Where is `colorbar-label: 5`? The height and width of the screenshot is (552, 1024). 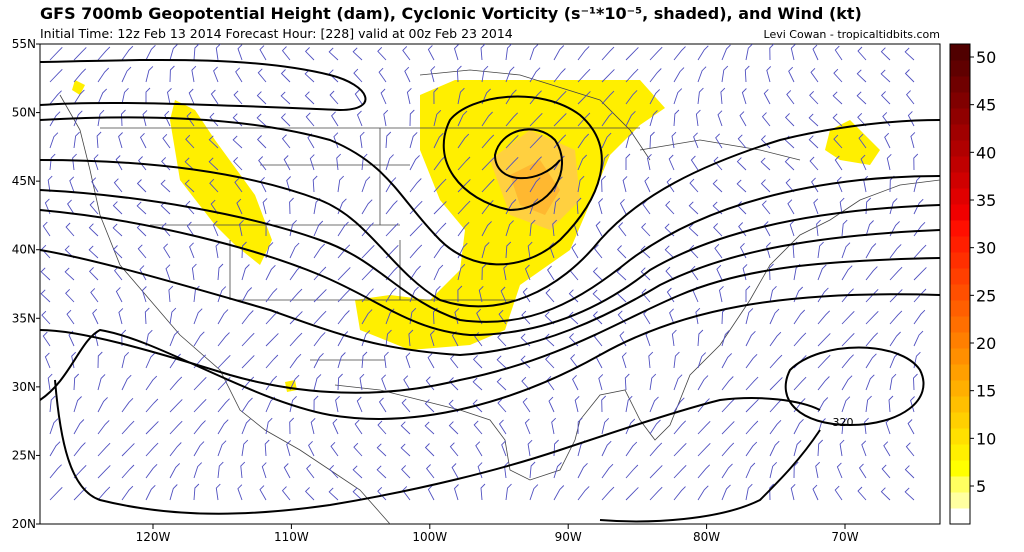
colorbar-label: 5 is located at coordinates (981, 486).